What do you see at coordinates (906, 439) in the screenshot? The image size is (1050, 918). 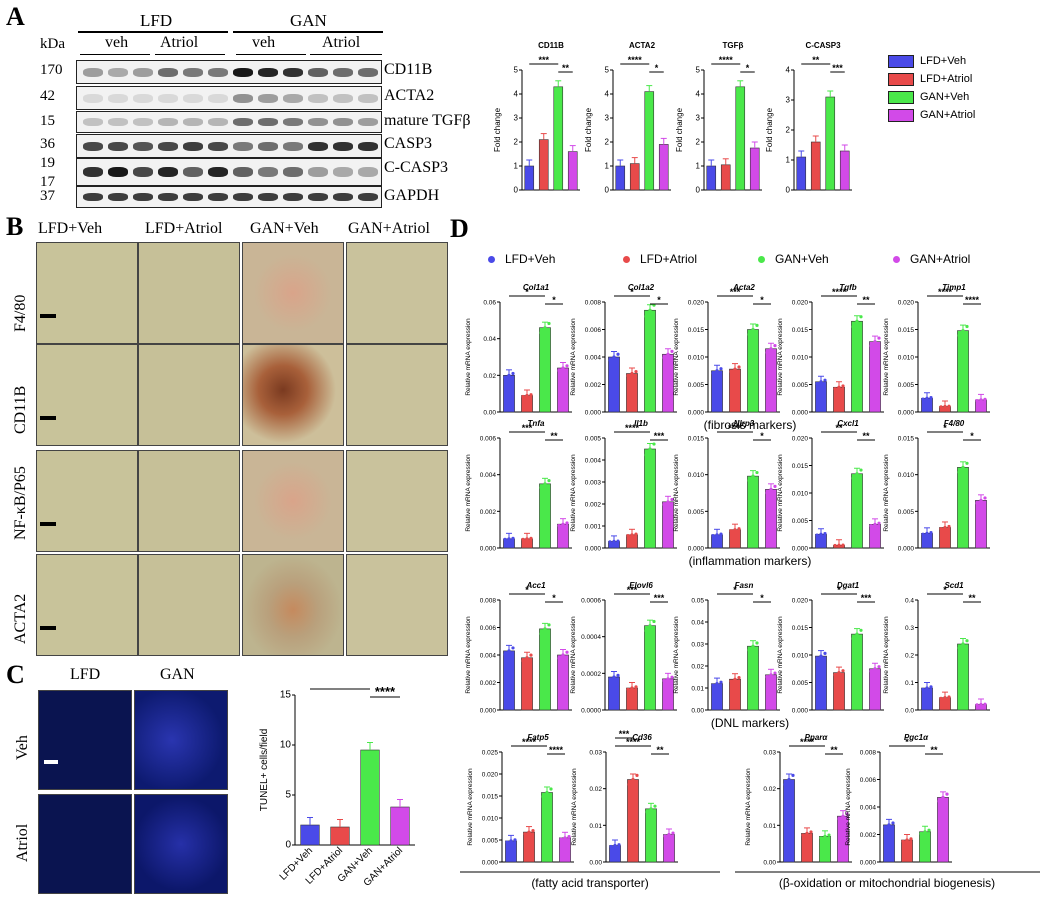 I see `y-tick-label: 0.015` at bounding box center [906, 439].